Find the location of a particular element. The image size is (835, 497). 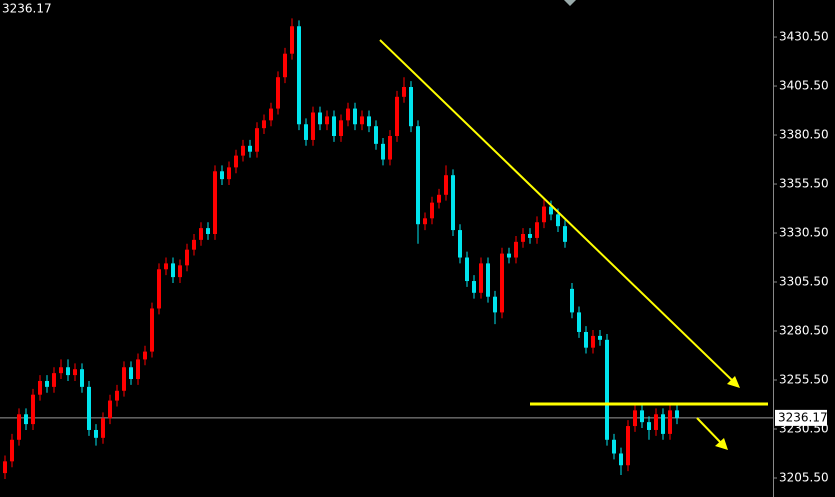

last-price-caption: 3236.17 is located at coordinates (27, 9).